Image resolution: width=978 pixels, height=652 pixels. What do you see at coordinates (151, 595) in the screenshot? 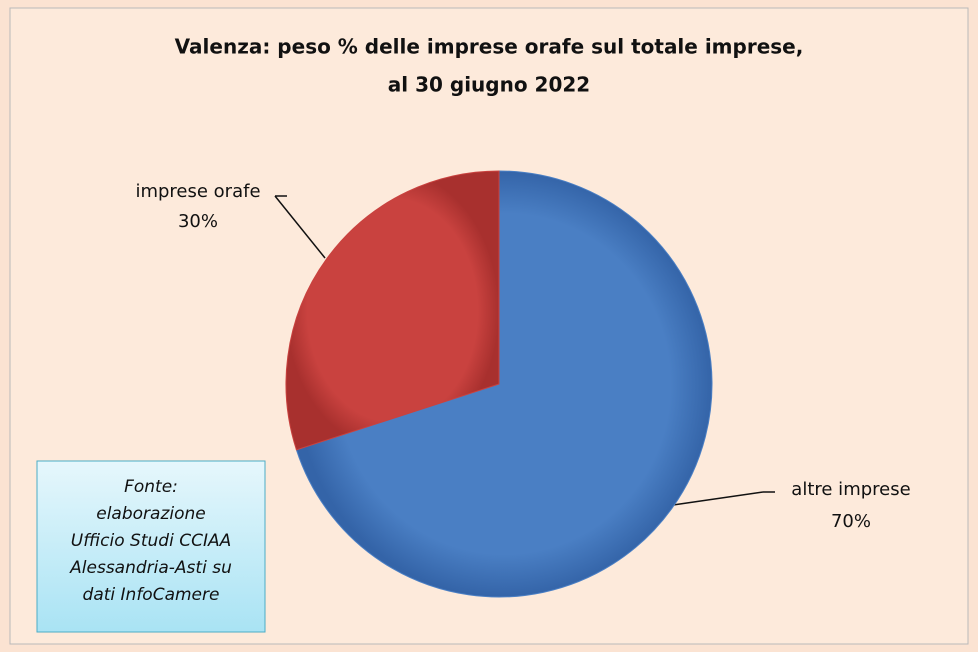
I see `source-note: dati InfoCamere` at bounding box center [151, 595].